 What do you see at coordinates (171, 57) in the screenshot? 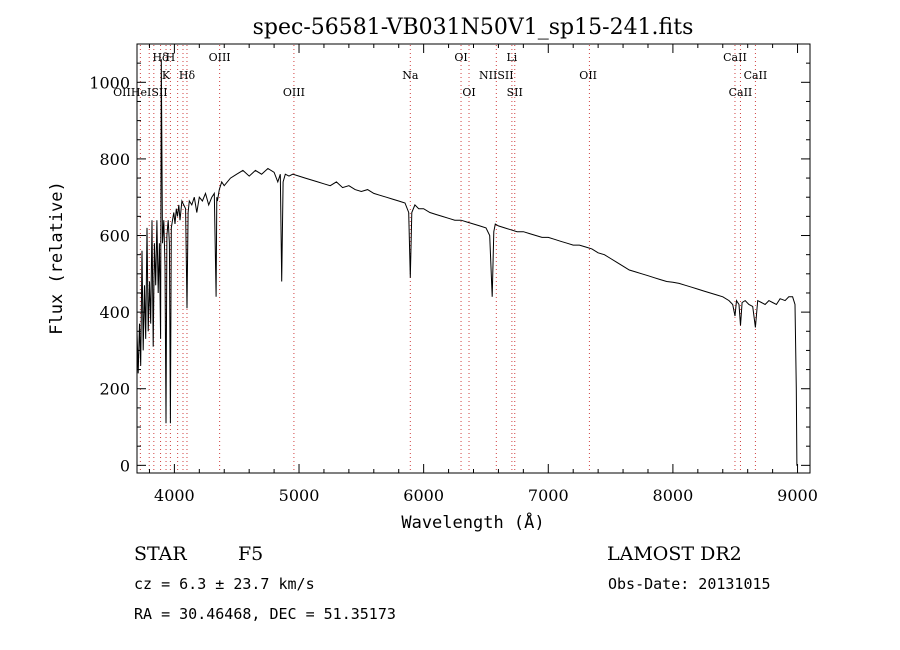
I see `line-label: H` at bounding box center [171, 57].